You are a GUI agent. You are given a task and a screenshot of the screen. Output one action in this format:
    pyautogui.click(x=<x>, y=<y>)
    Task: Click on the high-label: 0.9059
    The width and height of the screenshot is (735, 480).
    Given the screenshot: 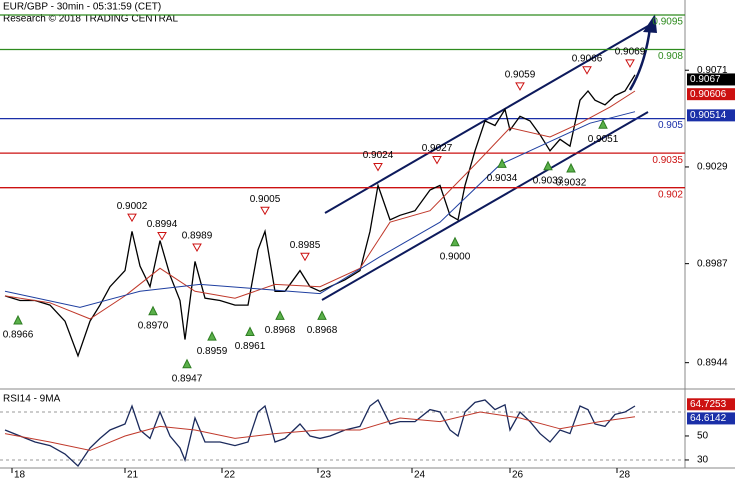 What is the action you would take?
    pyautogui.click(x=520, y=75)
    